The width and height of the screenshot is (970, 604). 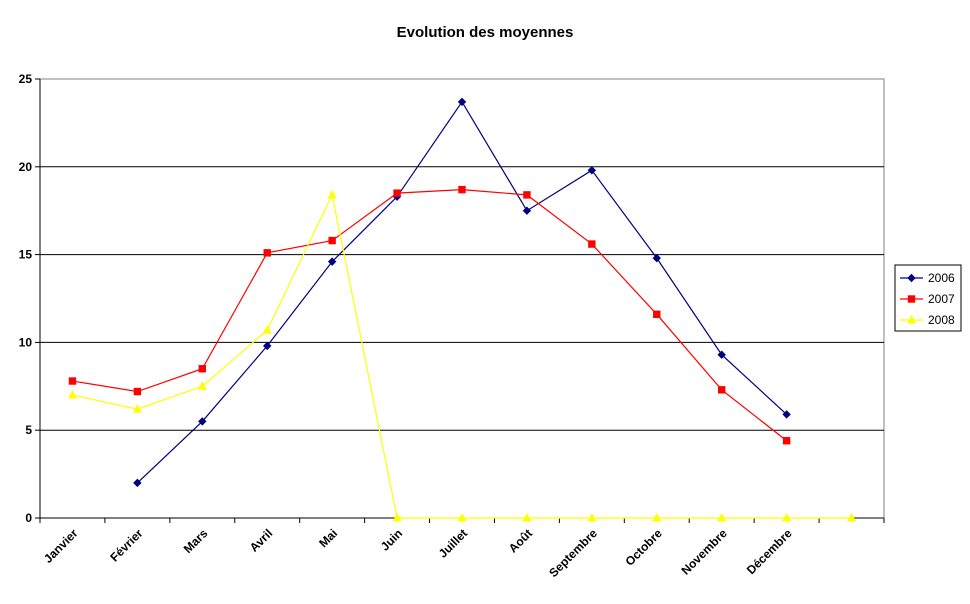 What do you see at coordinates (941, 278) in the screenshot?
I see `legend-label: 2006` at bounding box center [941, 278].